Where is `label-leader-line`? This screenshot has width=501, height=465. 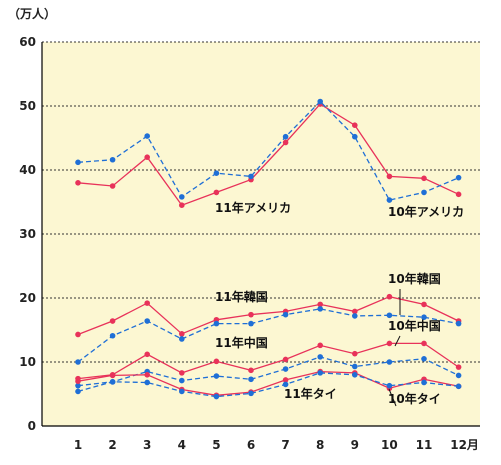
label-leader-line is located at coordinates (392, 397).